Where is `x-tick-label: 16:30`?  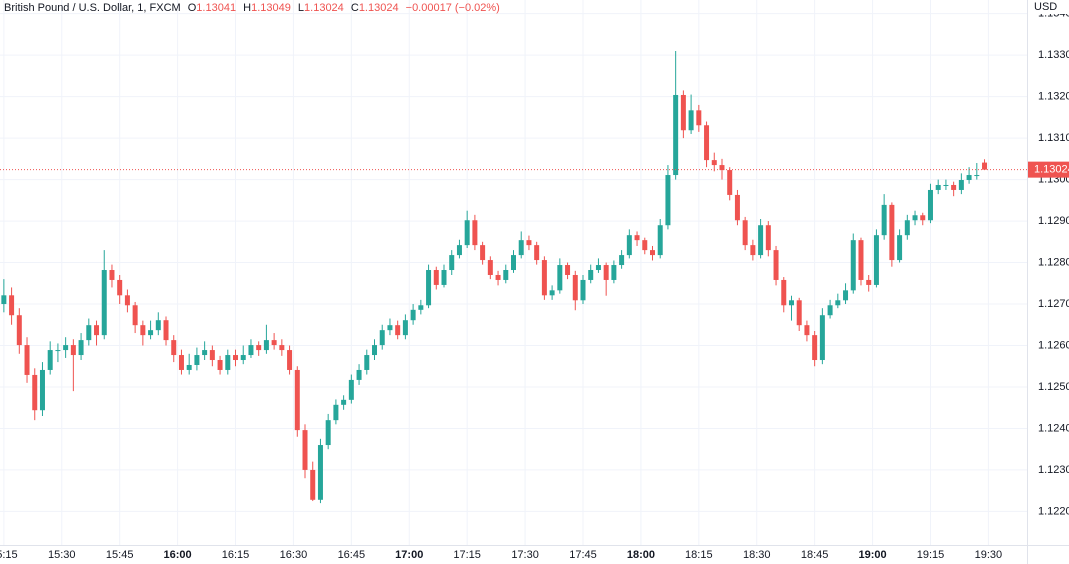 x-tick-label: 16:30 is located at coordinates (294, 555).